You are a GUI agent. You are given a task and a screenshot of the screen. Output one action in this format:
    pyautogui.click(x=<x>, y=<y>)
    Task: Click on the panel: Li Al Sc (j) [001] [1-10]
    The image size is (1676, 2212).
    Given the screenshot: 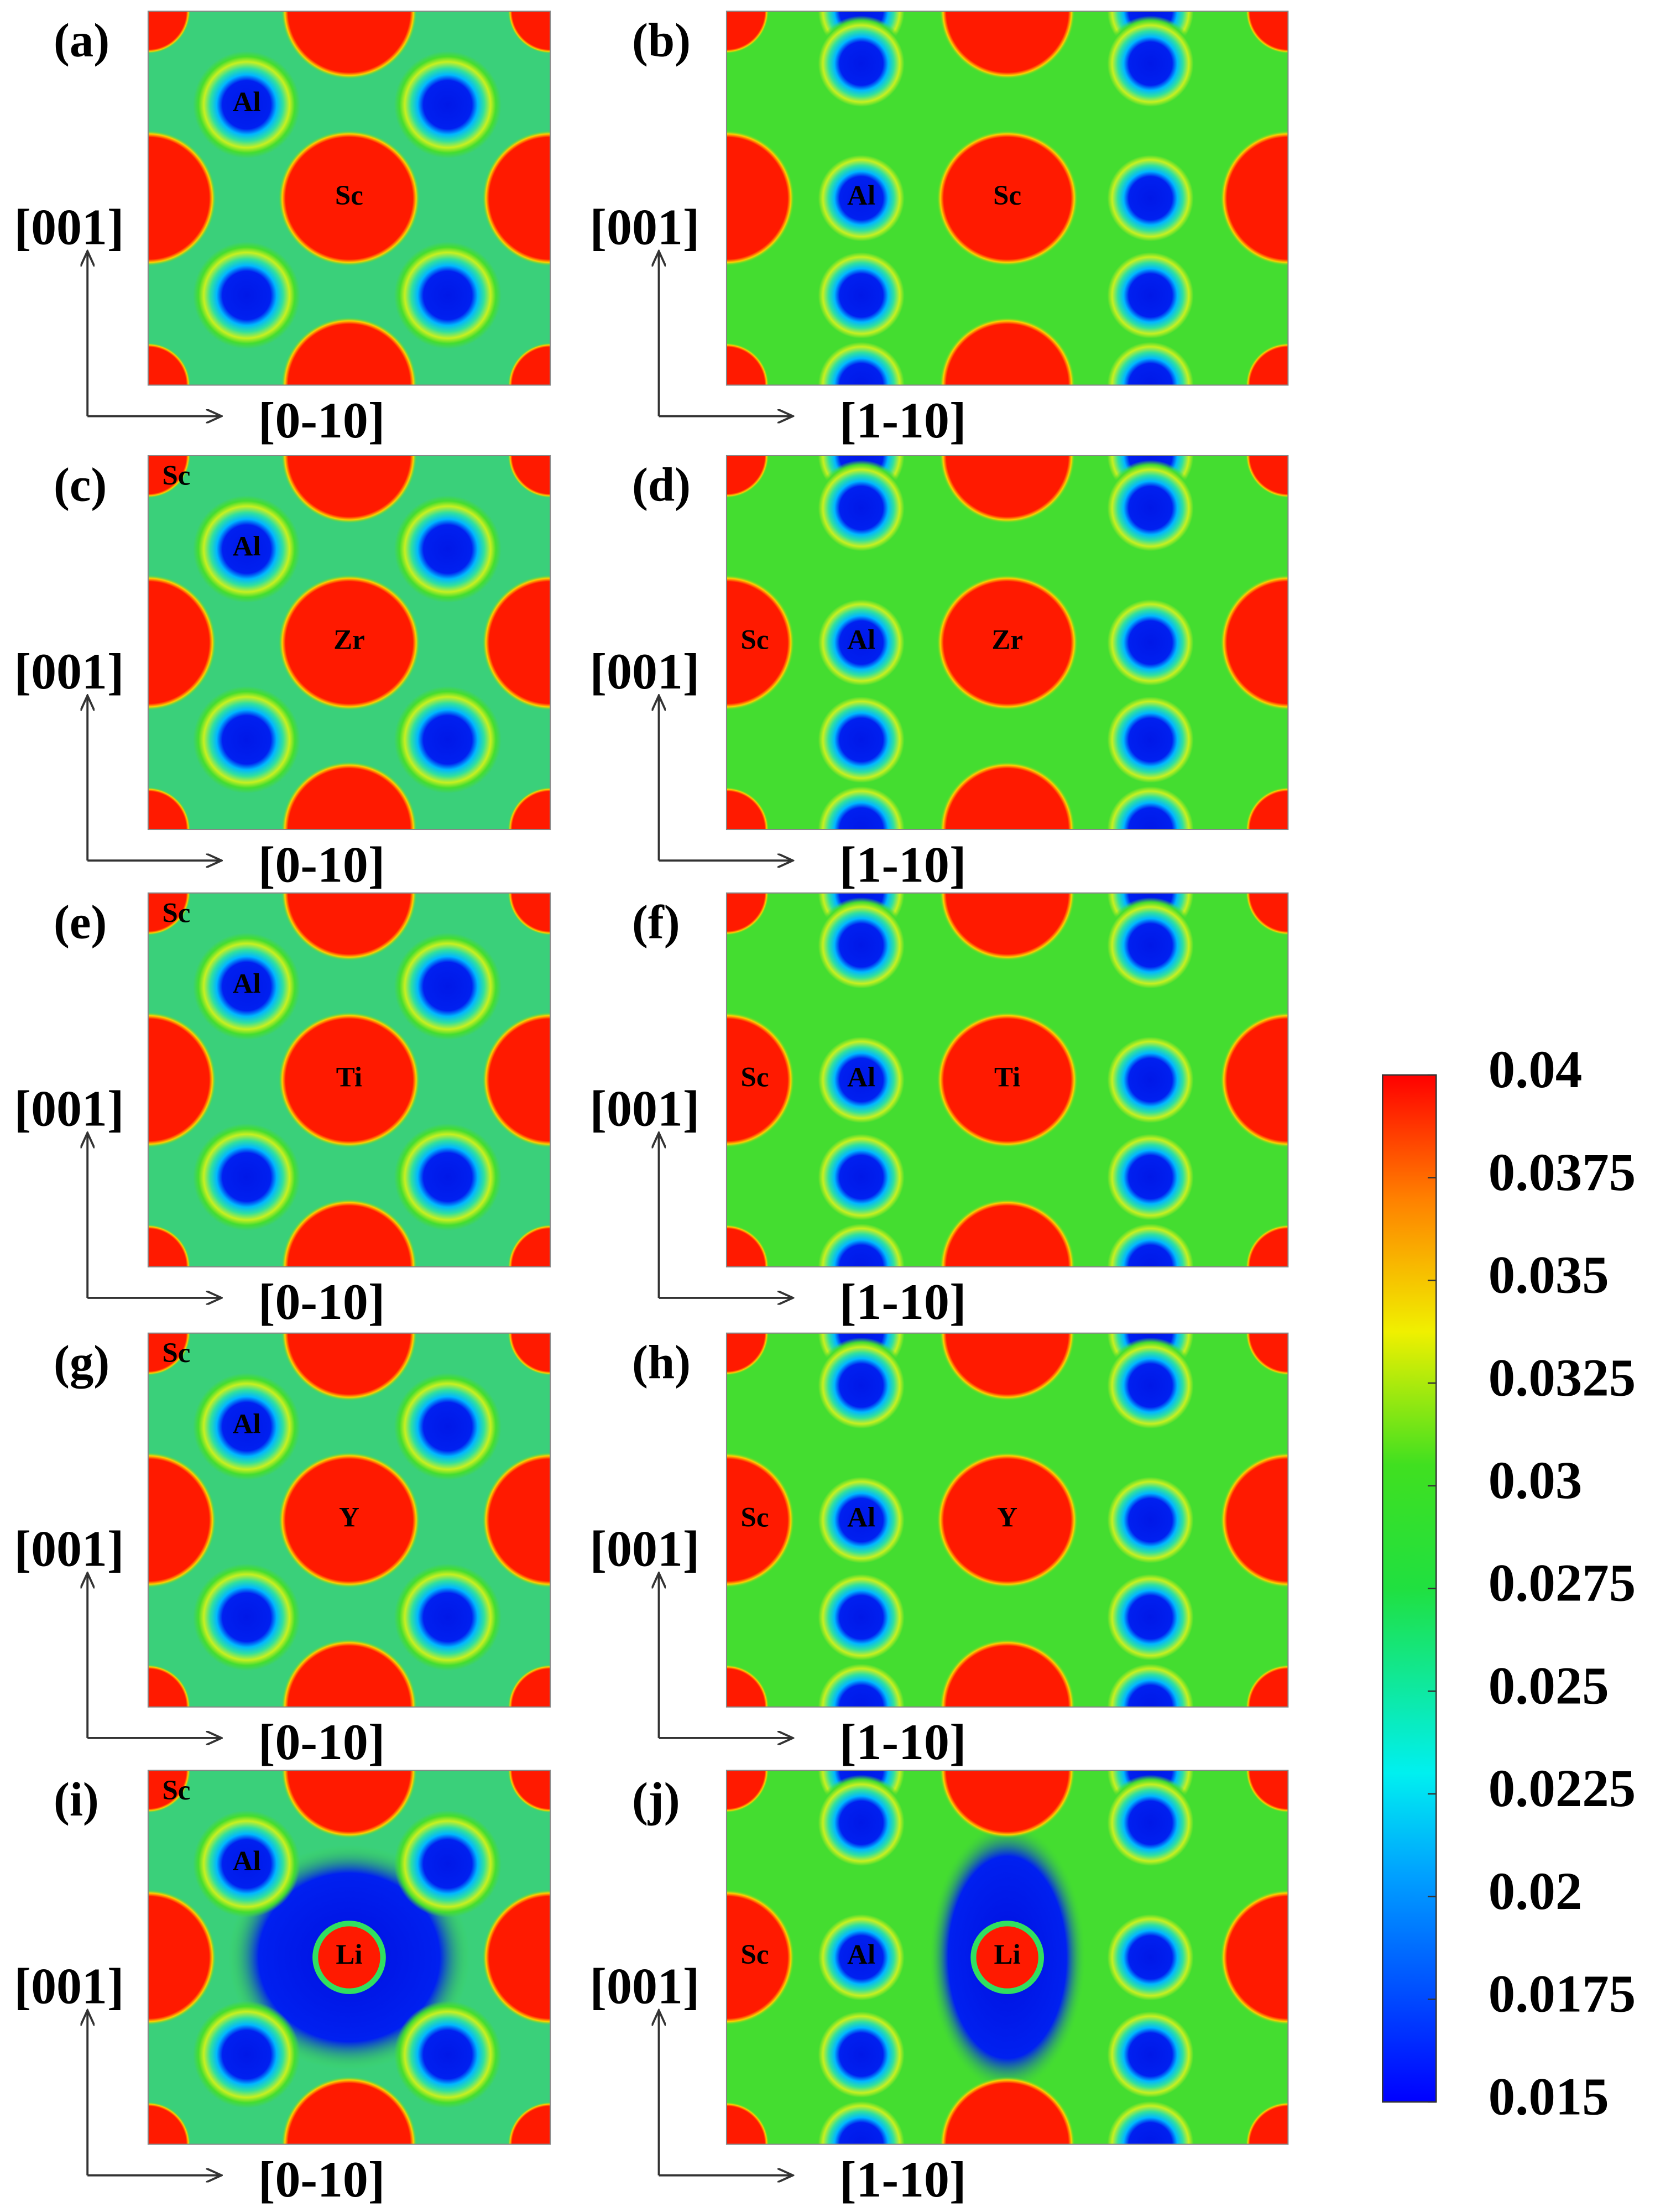 What is the action you would take?
    pyautogui.click(x=939, y=1989)
    